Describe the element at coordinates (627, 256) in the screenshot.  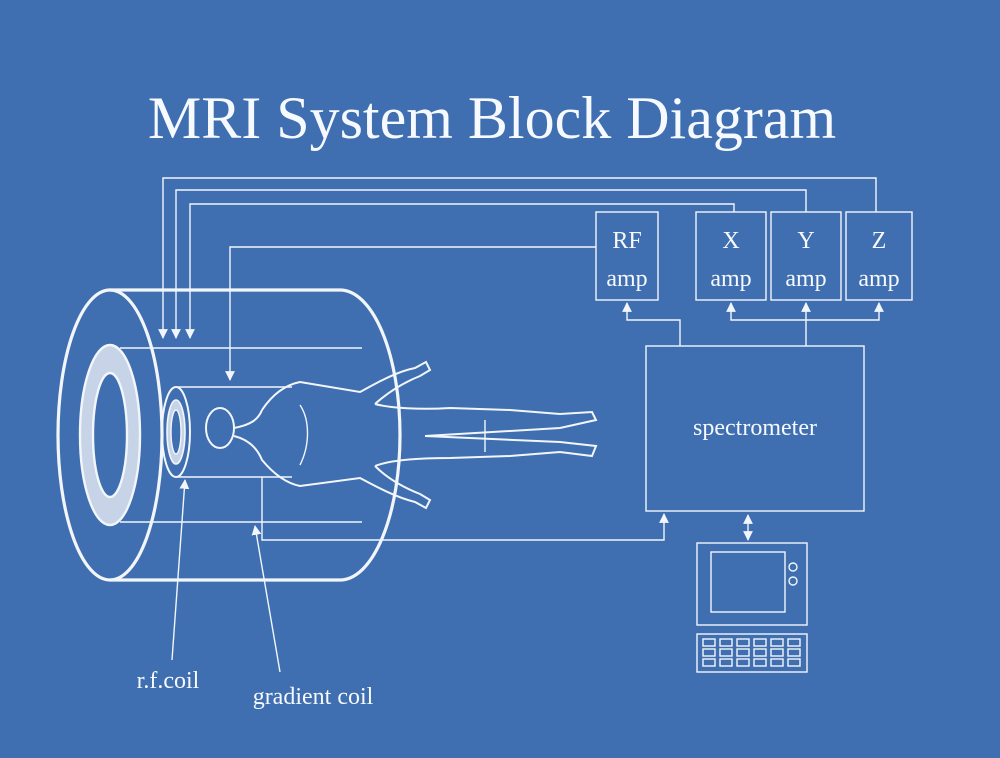
I see `rf-amp-box: RF amp` at that location.